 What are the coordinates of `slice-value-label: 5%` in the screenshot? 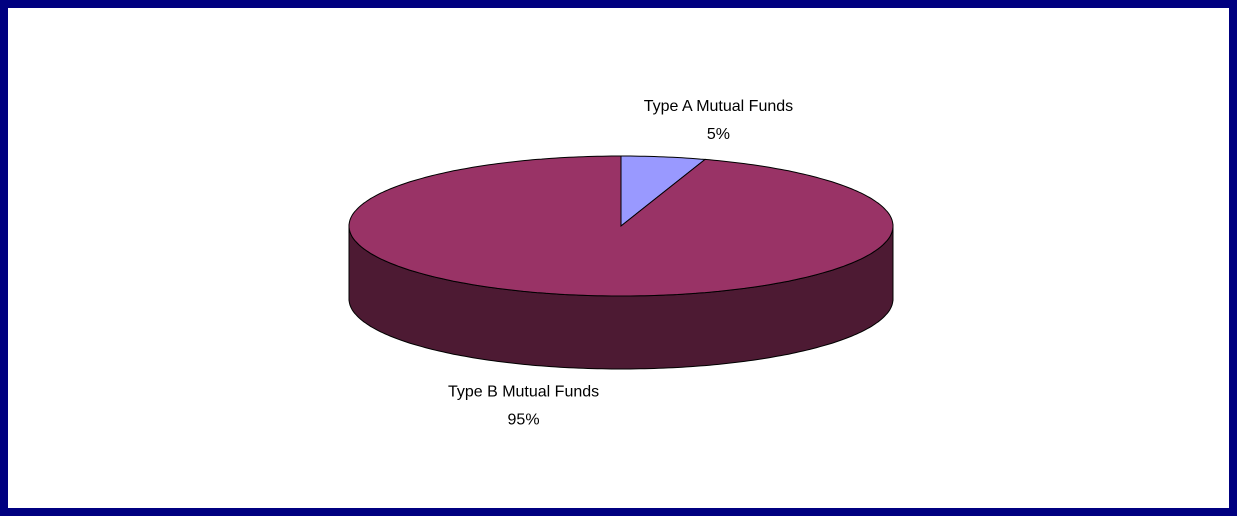 It's located at (718, 134).